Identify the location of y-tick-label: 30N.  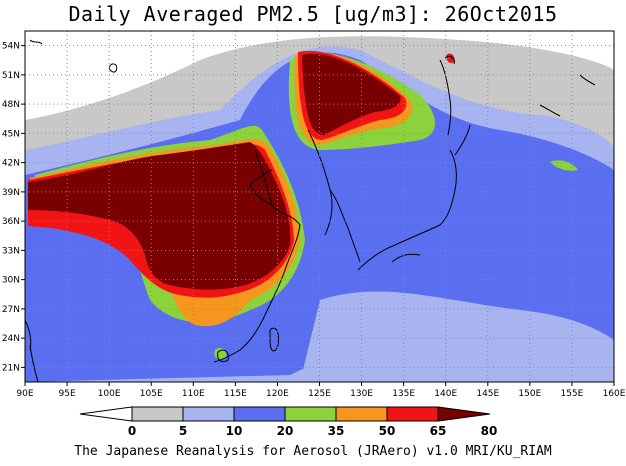
(11, 281).